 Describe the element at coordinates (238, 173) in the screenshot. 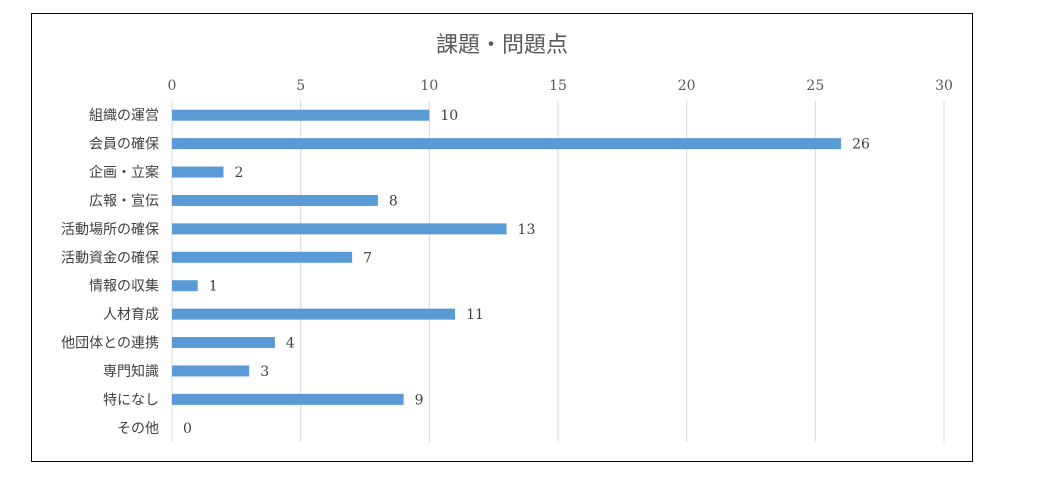

I see `data-label: 2` at that location.